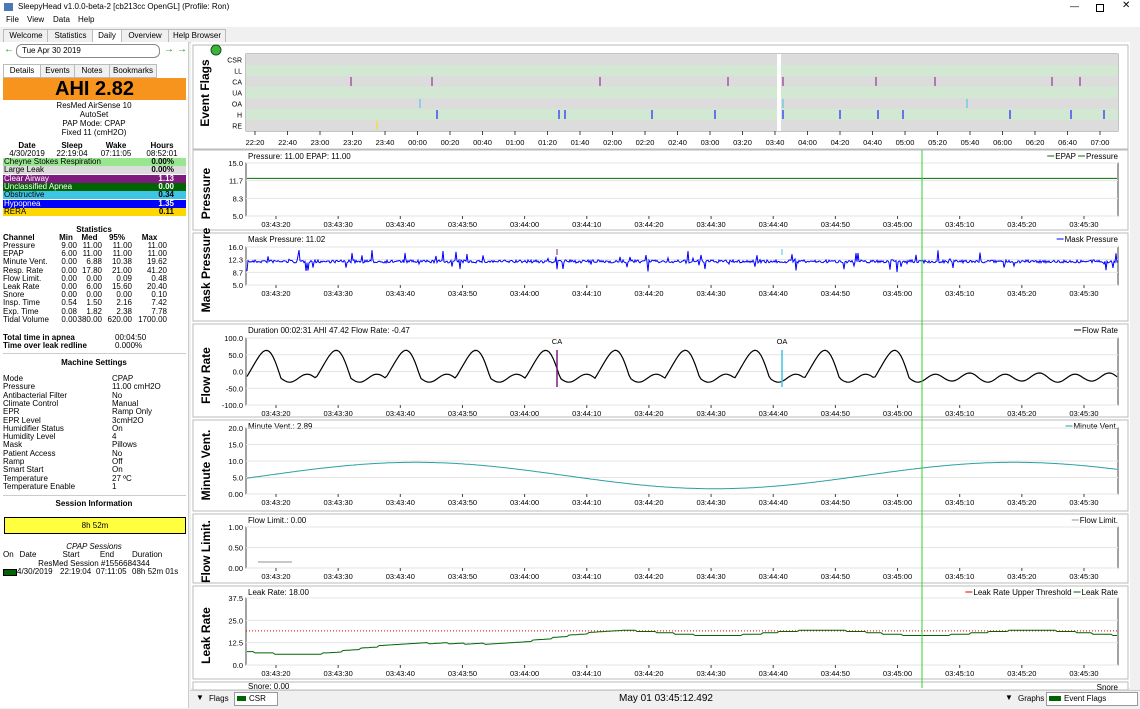 Image resolution: width=1140 pixels, height=709 pixels. Describe the element at coordinates (773, 502) in the screenshot. I see `x-tick-label: 03:44:40` at that location.